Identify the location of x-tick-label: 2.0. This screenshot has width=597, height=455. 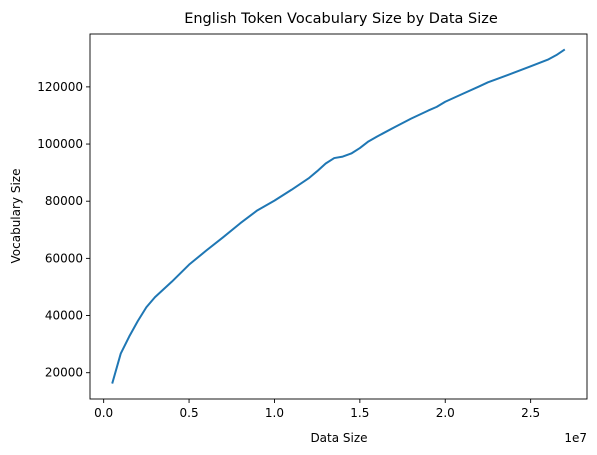
(445, 413).